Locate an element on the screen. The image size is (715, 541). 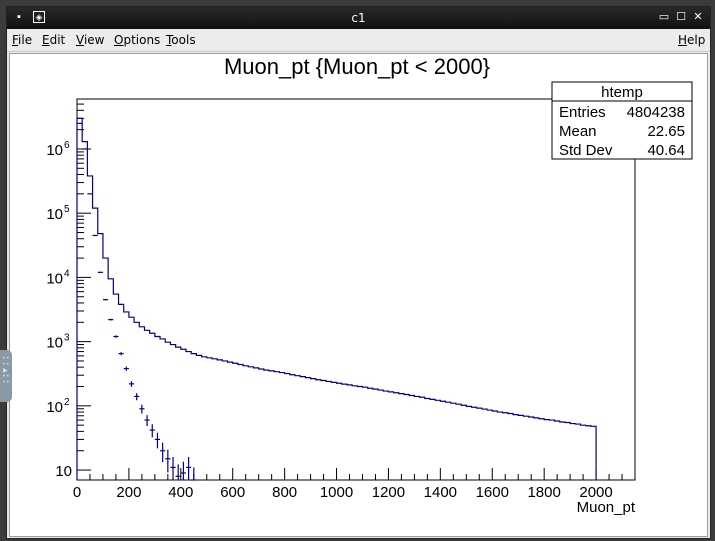
x-tick-label: 800 is located at coordinates (284, 492).